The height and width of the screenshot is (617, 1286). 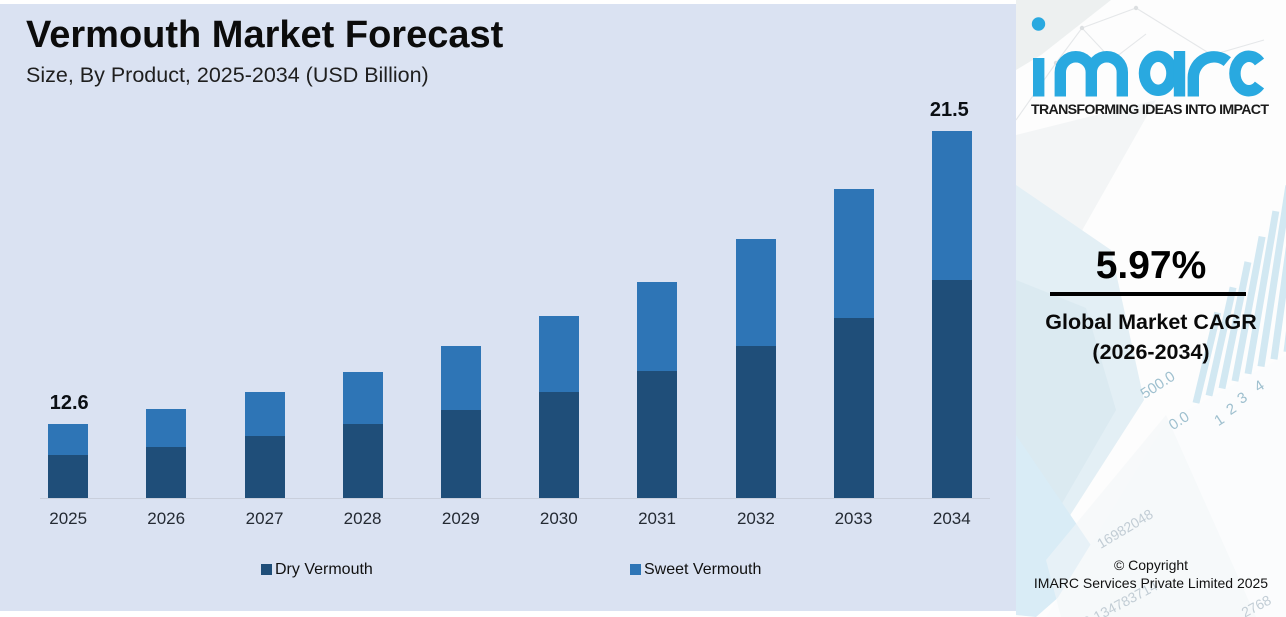 What do you see at coordinates (1150, 110) in the screenshot?
I see `svg-text: TRANSFORMING IDEAS INTO IMPACT` at bounding box center [1150, 110].